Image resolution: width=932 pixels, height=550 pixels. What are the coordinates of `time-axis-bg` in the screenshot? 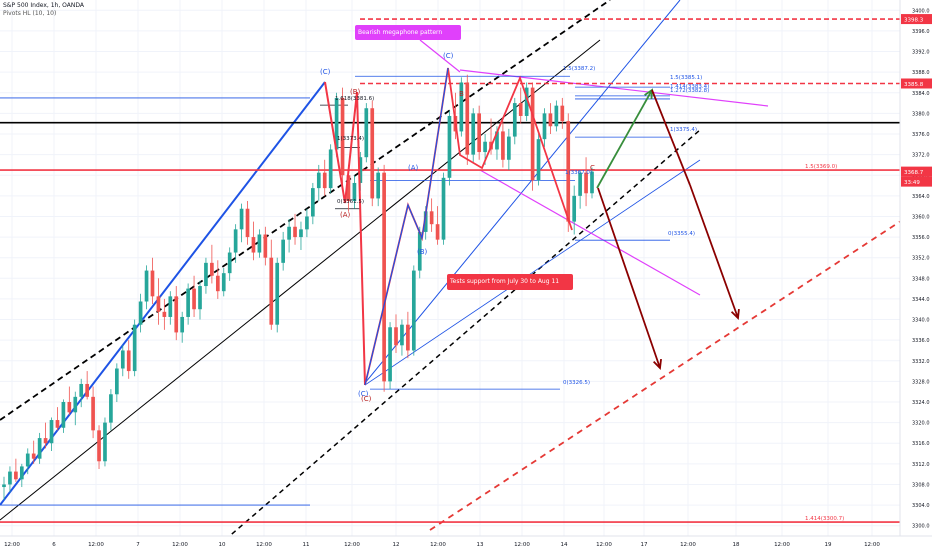 It's located at (466, 543).